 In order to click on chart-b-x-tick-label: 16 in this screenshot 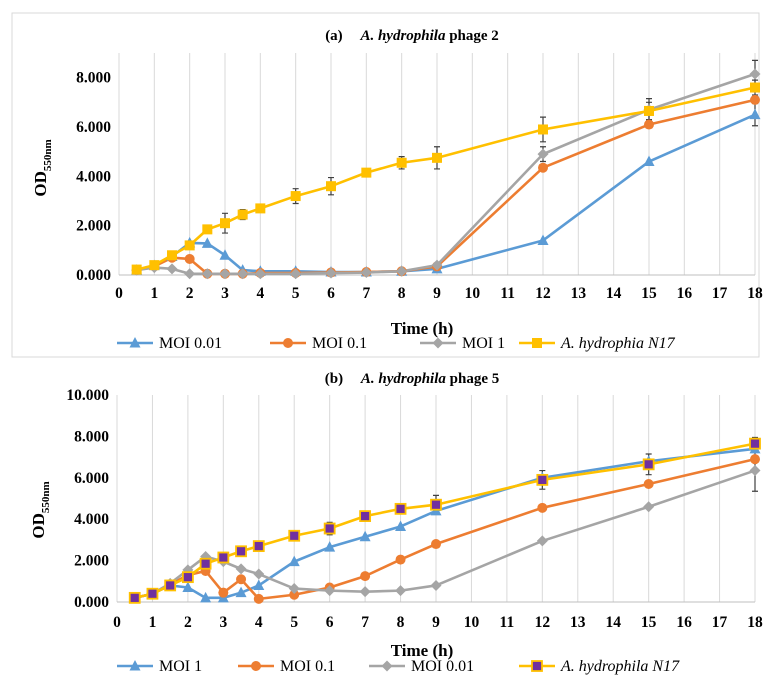, I will do `click(684, 622)`.